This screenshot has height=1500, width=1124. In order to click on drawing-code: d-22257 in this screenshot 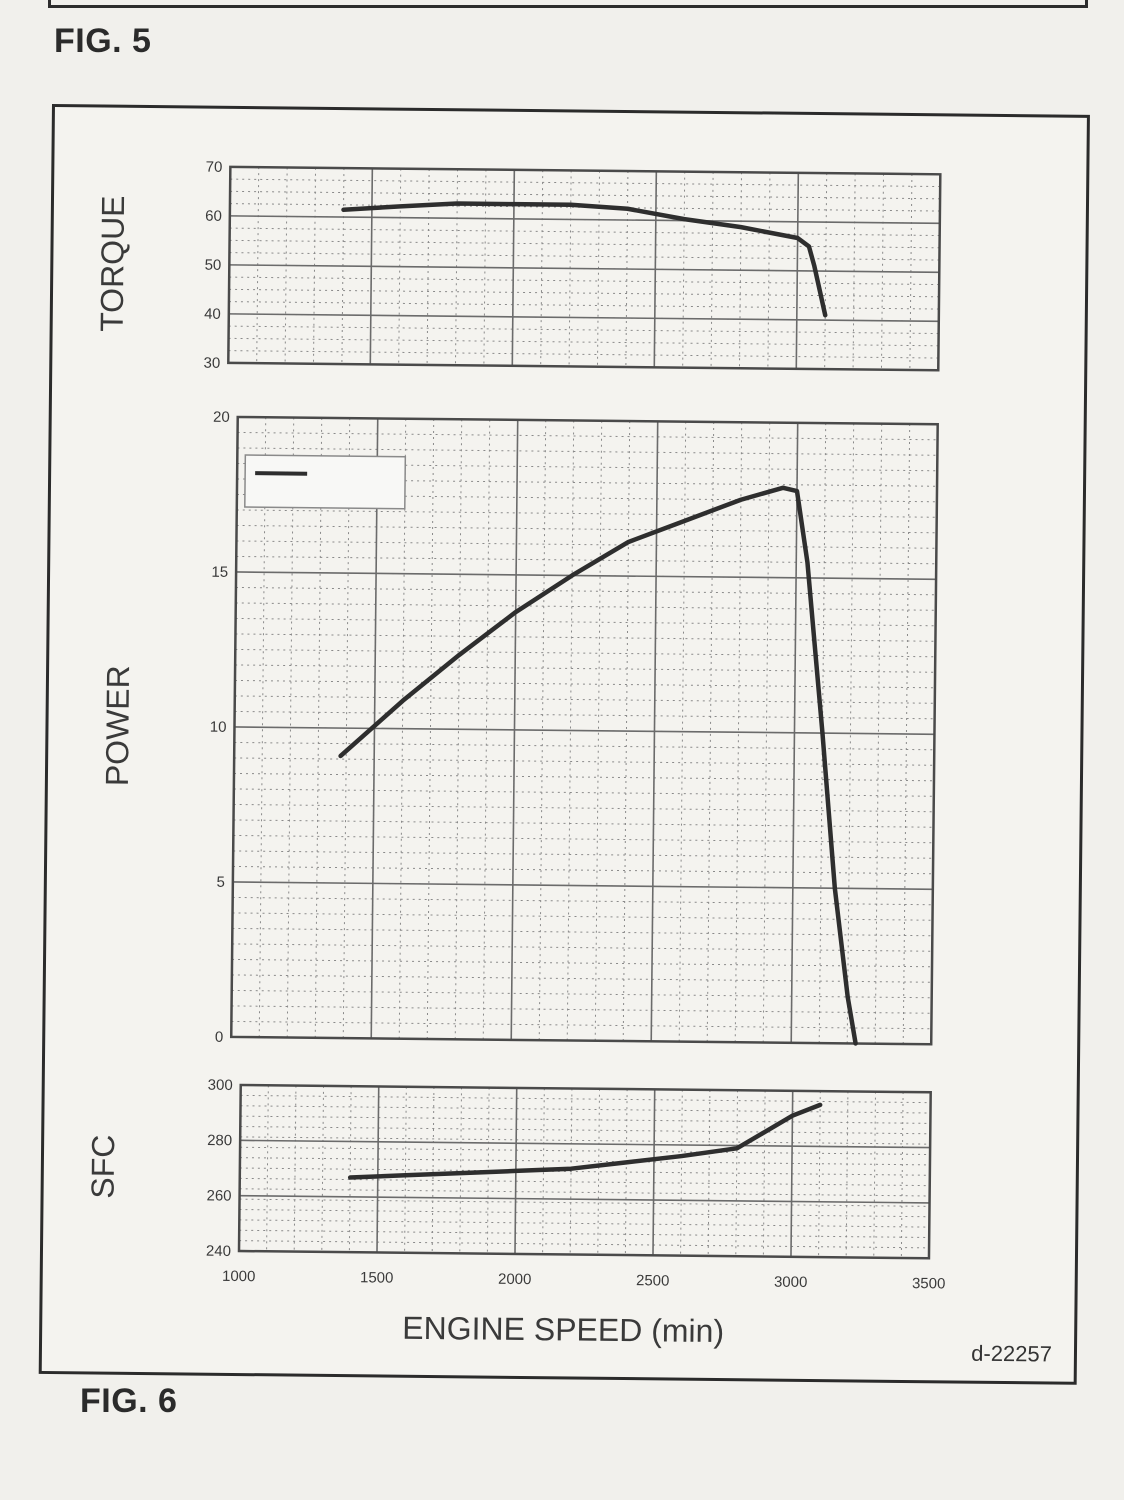, I will do `click(1012, 1353)`.